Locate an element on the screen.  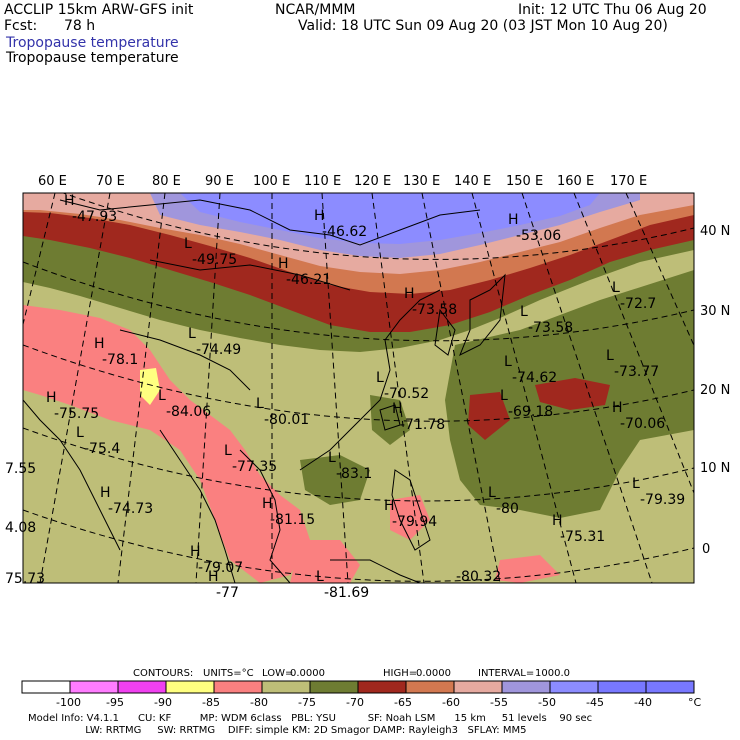
extremum-value: -46.21 is located at coordinates (308, 280).